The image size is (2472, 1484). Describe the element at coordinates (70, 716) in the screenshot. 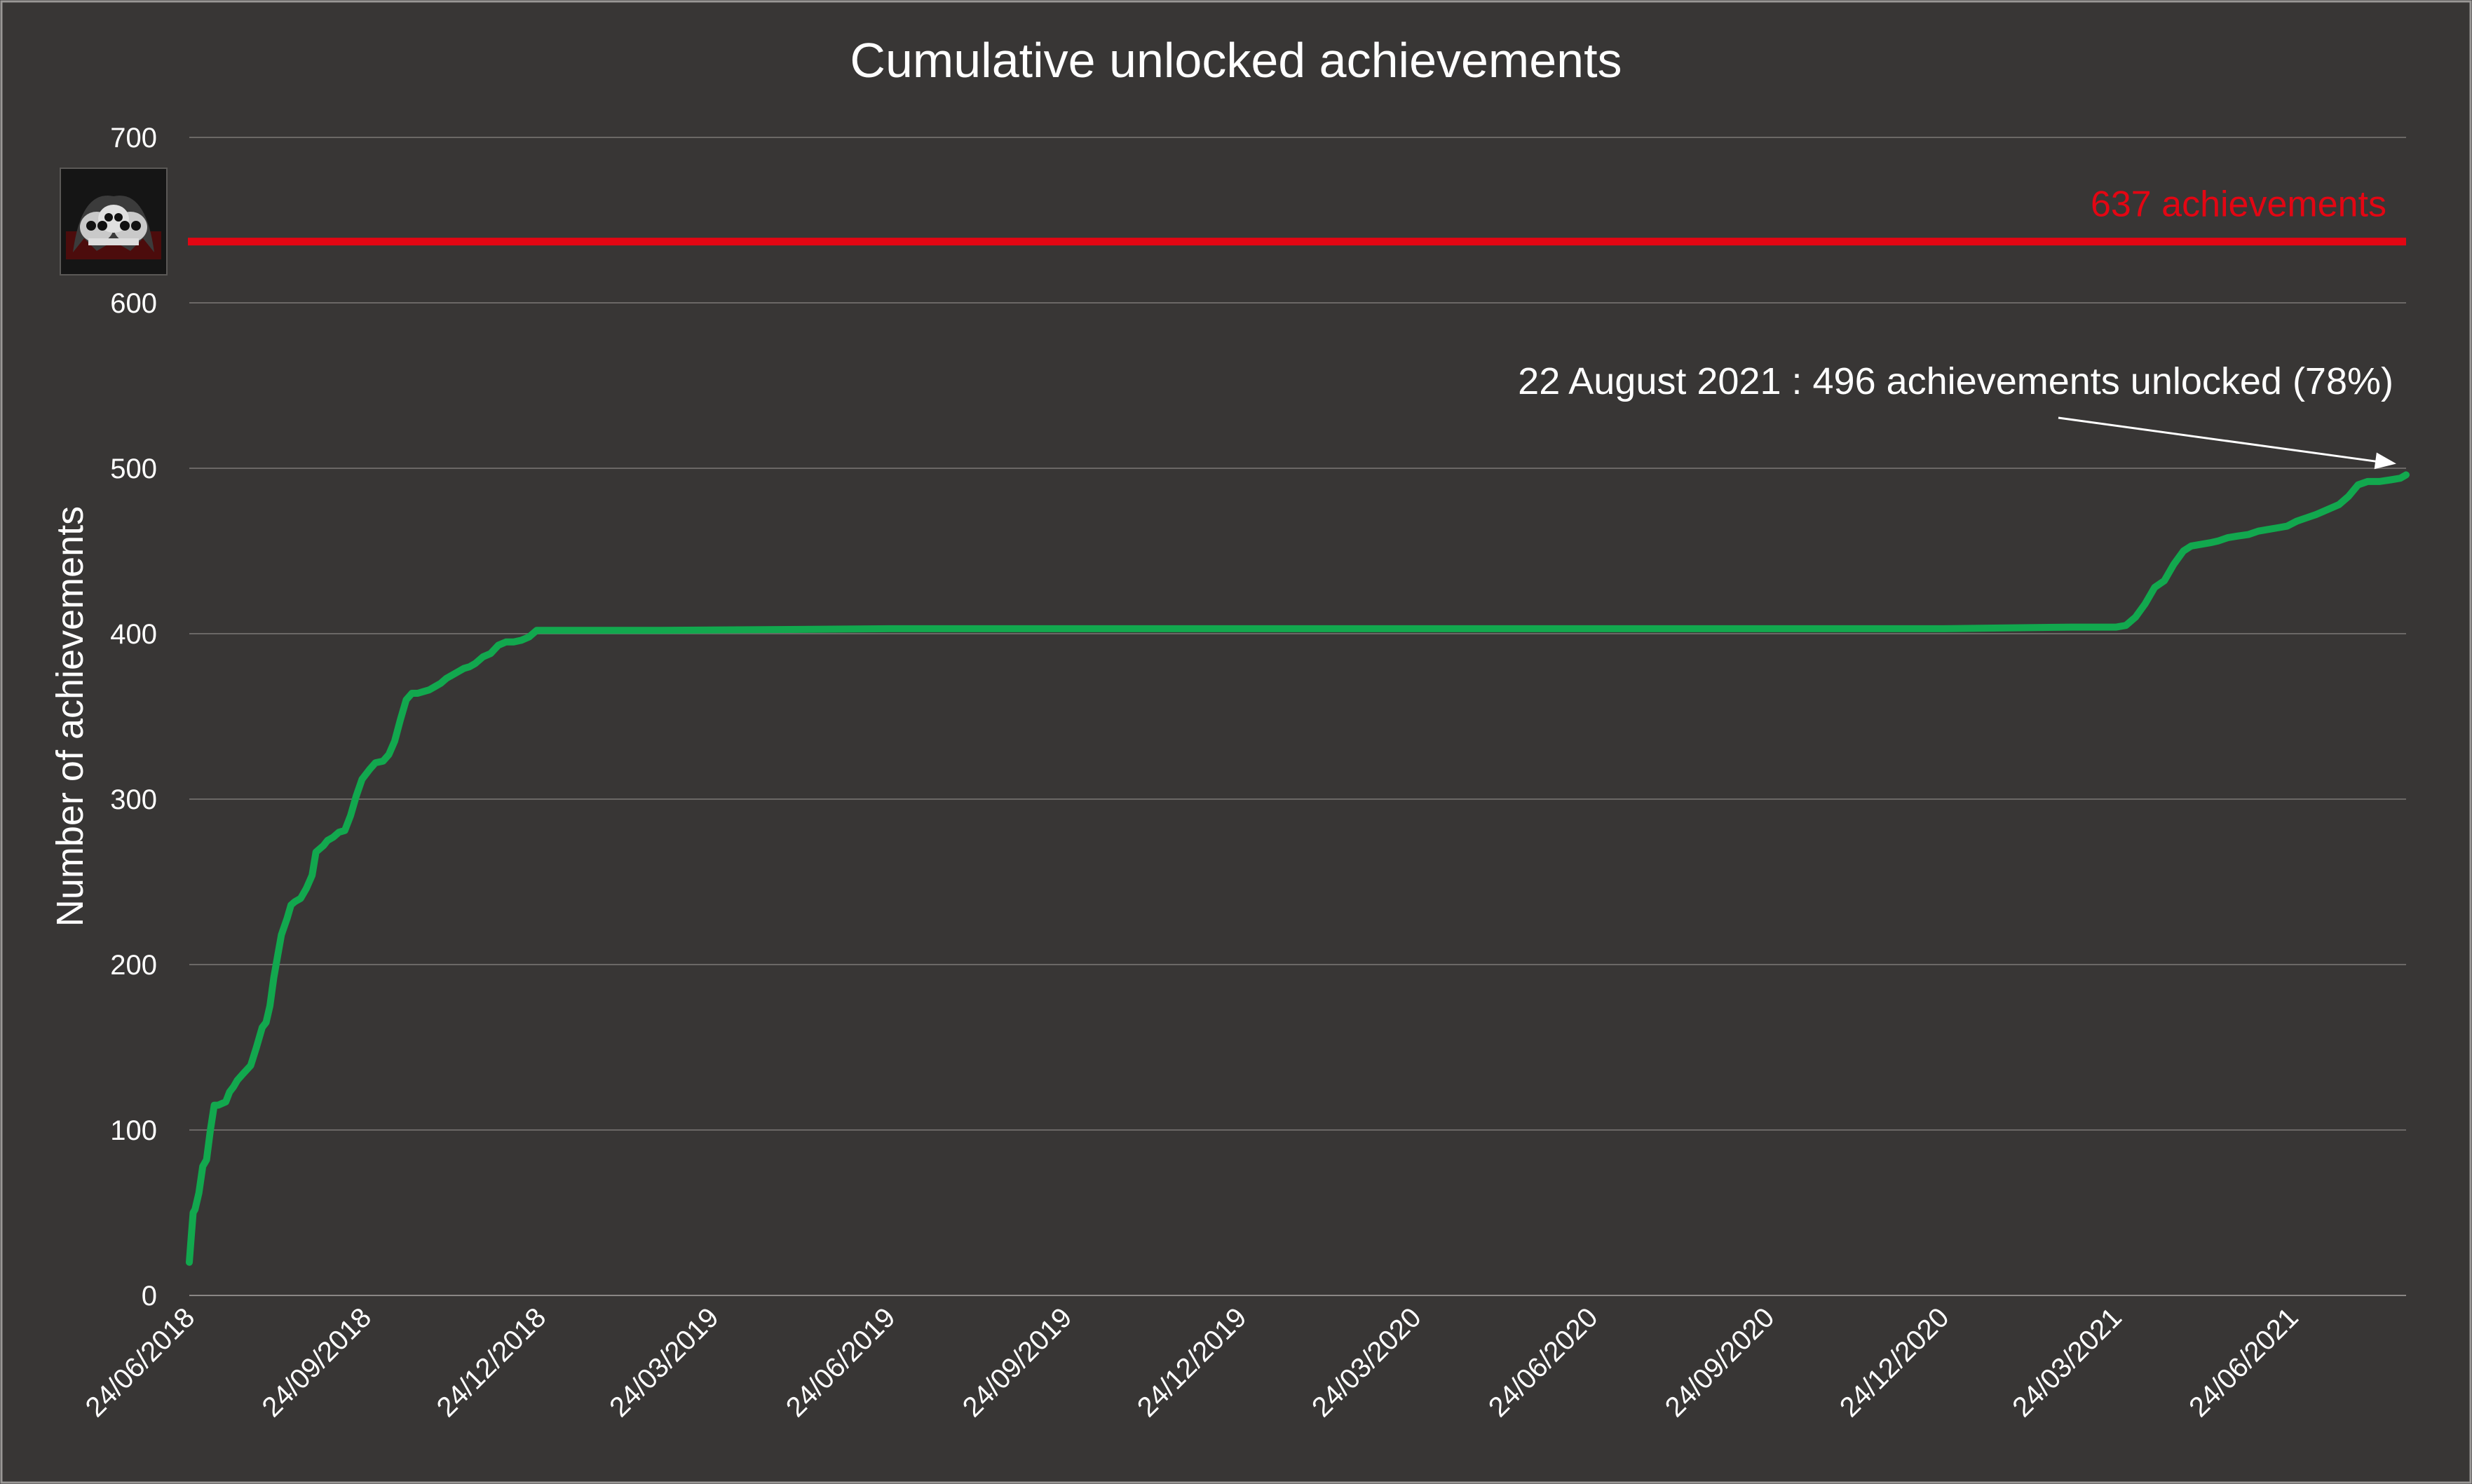

I see `y-axis-label: Number of achievements` at that location.